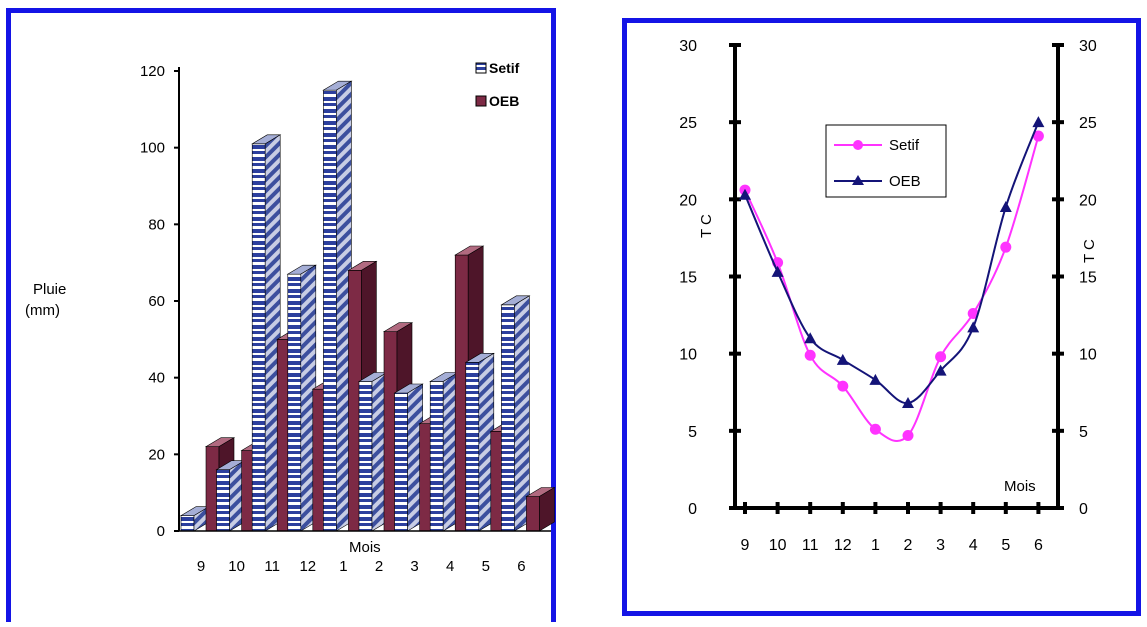 The height and width of the screenshot is (627, 1147). I want to click on y-axis-label-right: T C, so click(1089, 251).